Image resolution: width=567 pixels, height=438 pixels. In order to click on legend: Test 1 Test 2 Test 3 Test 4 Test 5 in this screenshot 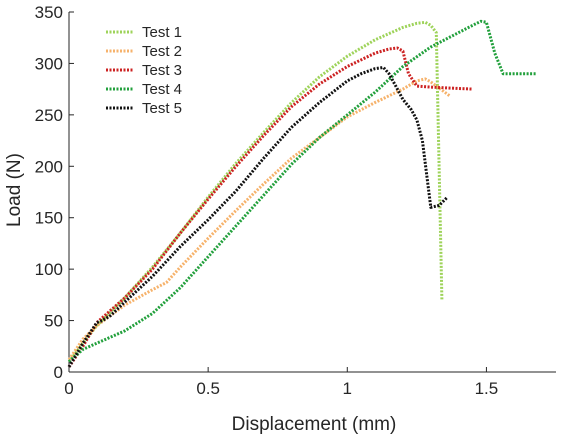, I will do `click(144, 70)`.